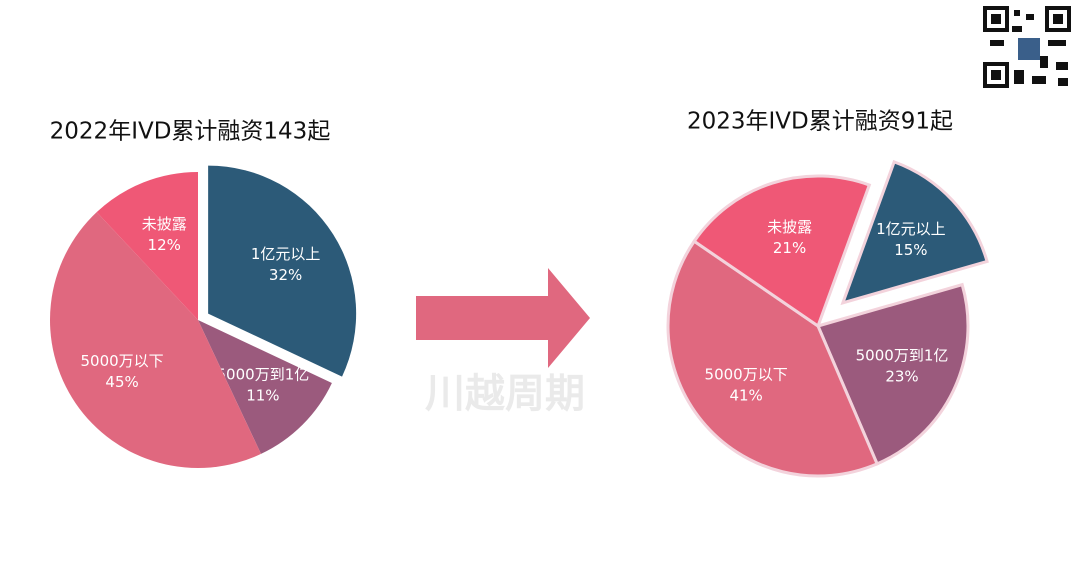 The width and height of the screenshot is (1080, 568). What do you see at coordinates (1028, 48) in the screenshot?
I see `qr-code` at bounding box center [1028, 48].